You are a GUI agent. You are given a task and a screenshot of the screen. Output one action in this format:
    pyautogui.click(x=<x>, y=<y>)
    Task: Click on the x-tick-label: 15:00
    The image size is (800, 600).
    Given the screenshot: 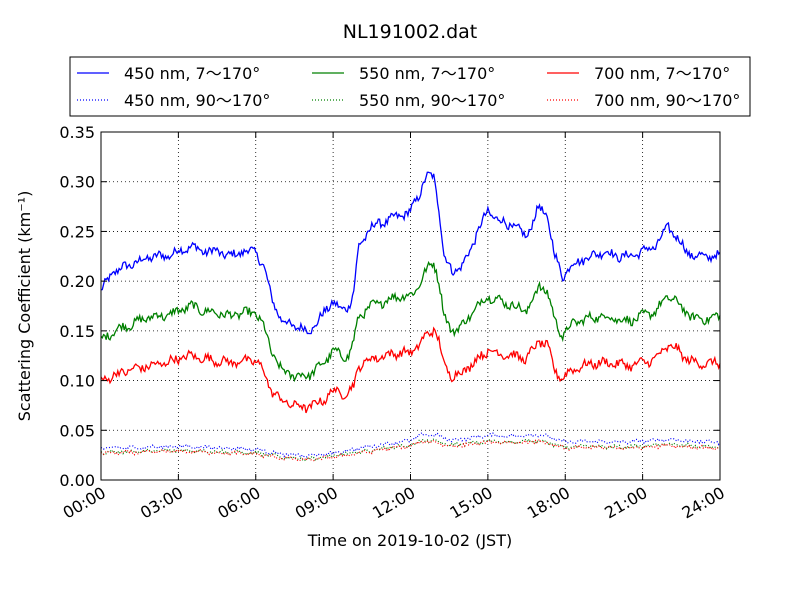 What is the action you would take?
    pyautogui.click(x=470, y=503)
    